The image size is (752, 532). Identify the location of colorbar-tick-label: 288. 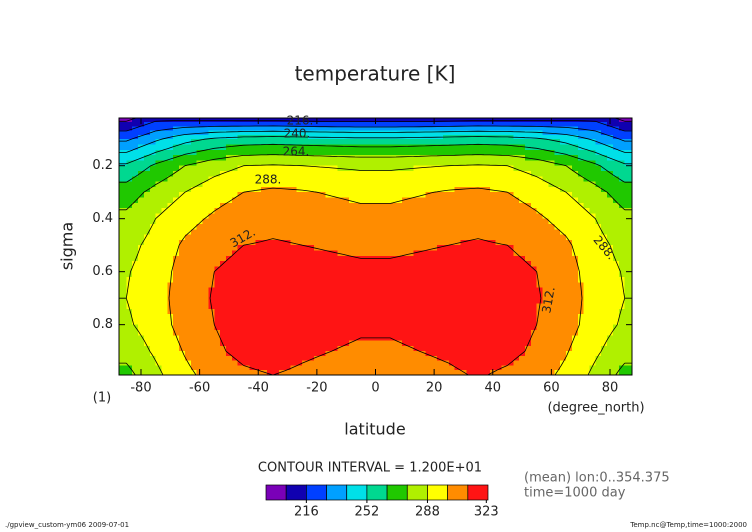
(427, 512).